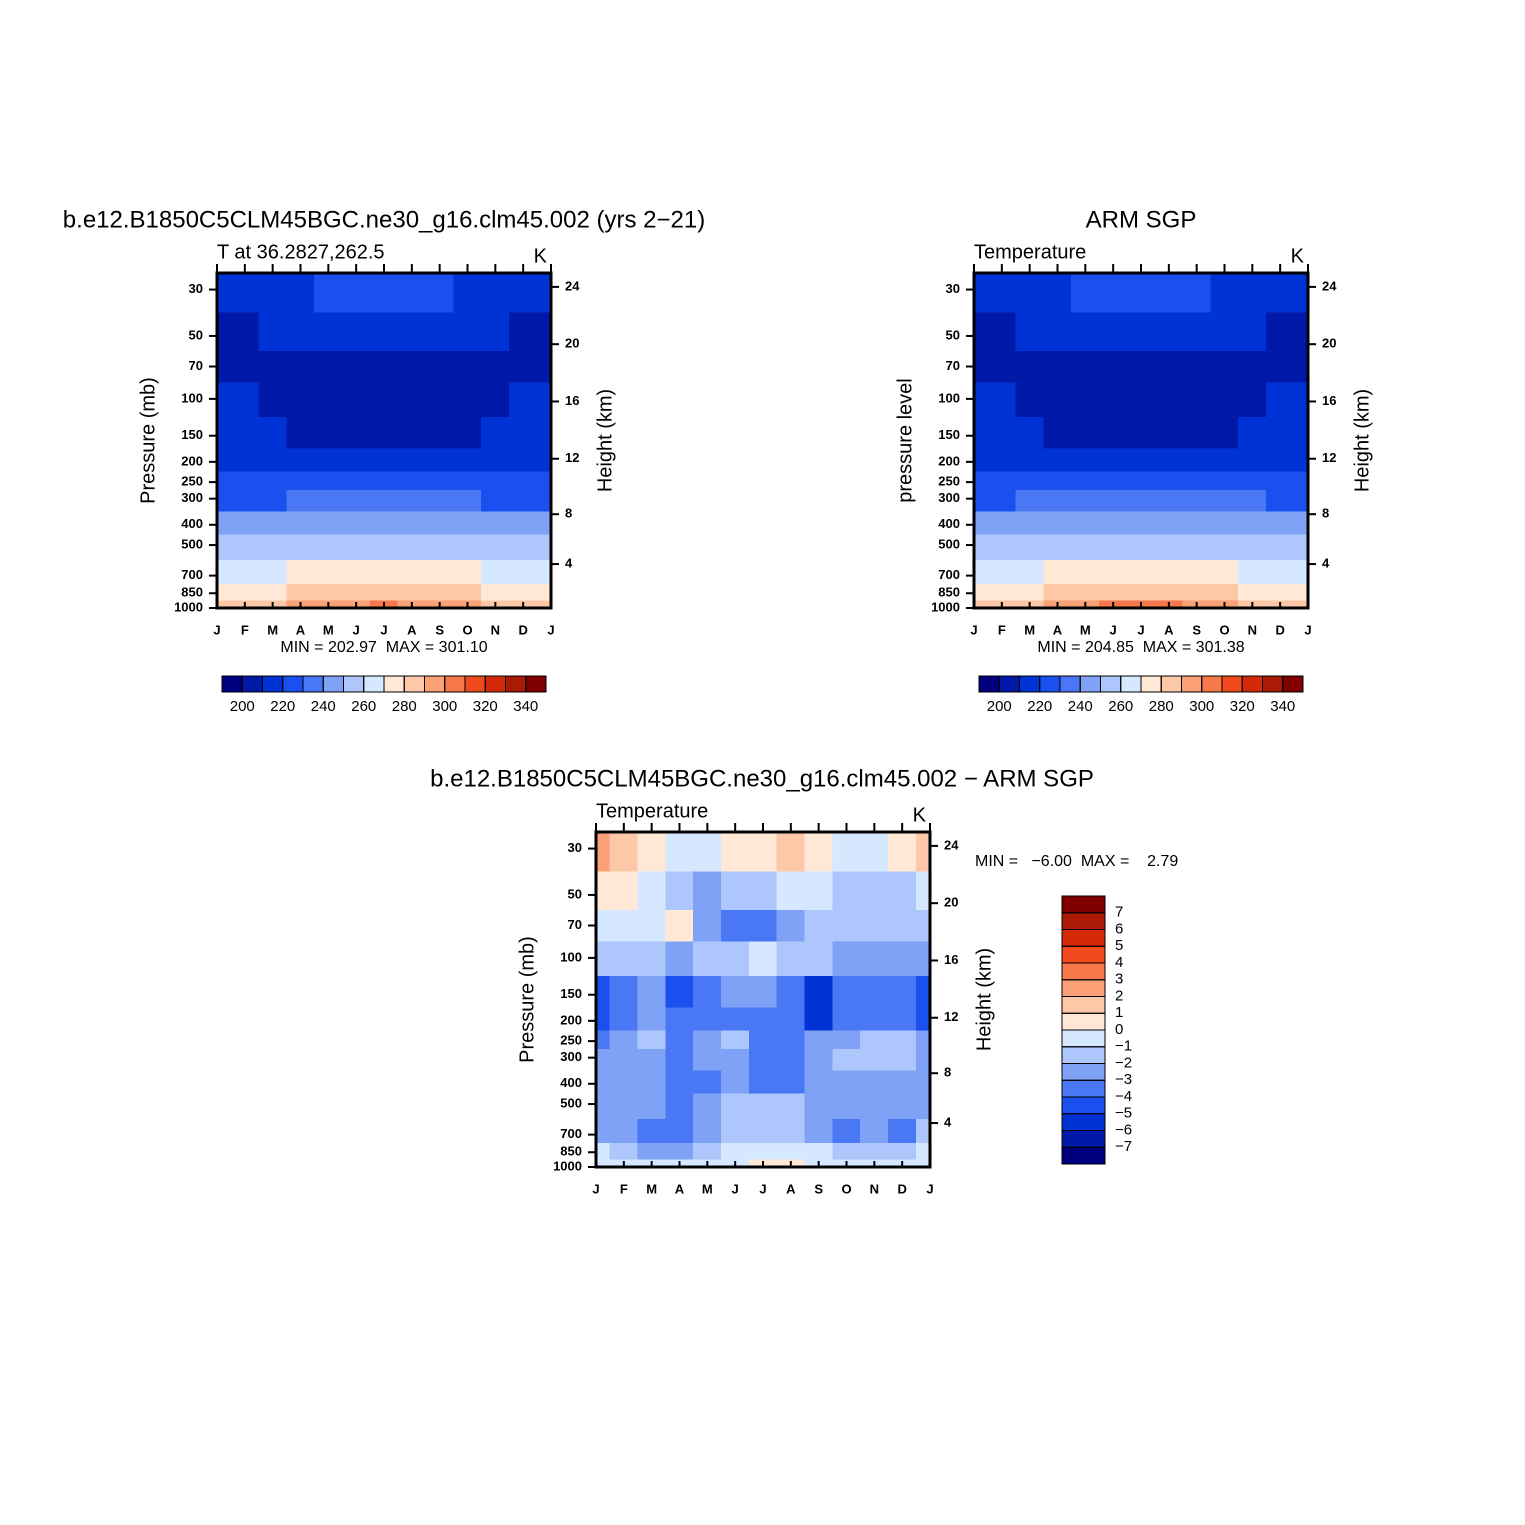 The image size is (1525, 1525). Describe the element at coordinates (301, 252) in the screenshot. I see `chart-subtitle: T at 36.2827,262.5` at that location.